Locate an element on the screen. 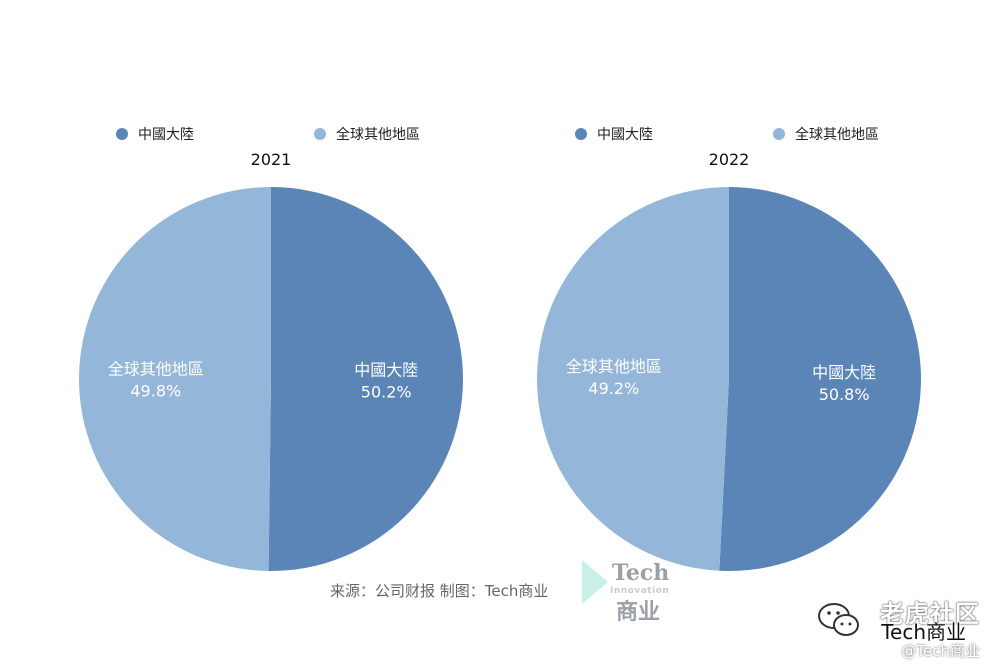 The image size is (998, 668). watermark-forum: 老虎社区 is located at coordinates (930, 614).